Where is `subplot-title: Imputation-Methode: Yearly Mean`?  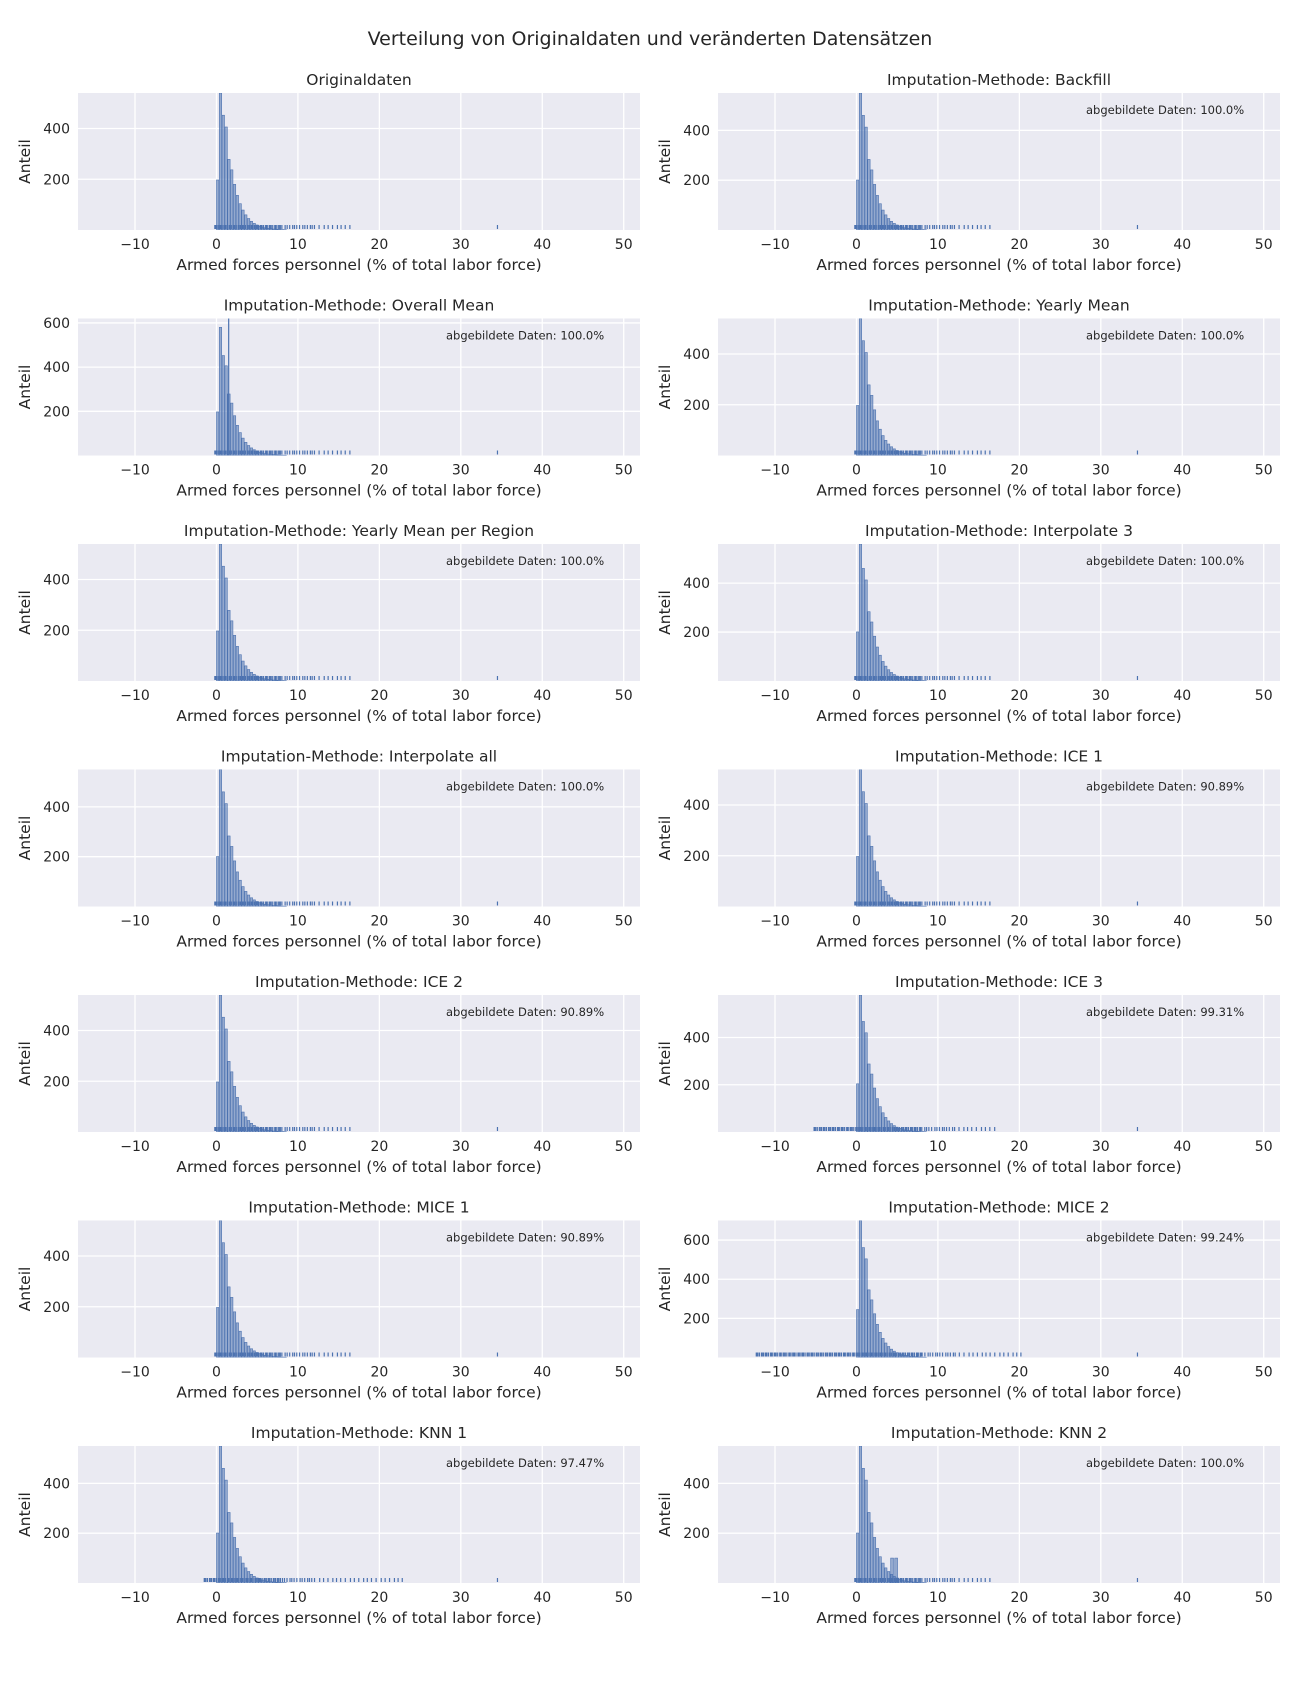 subplot-title: Imputation-Methode: Yearly Mean is located at coordinates (998, 306).